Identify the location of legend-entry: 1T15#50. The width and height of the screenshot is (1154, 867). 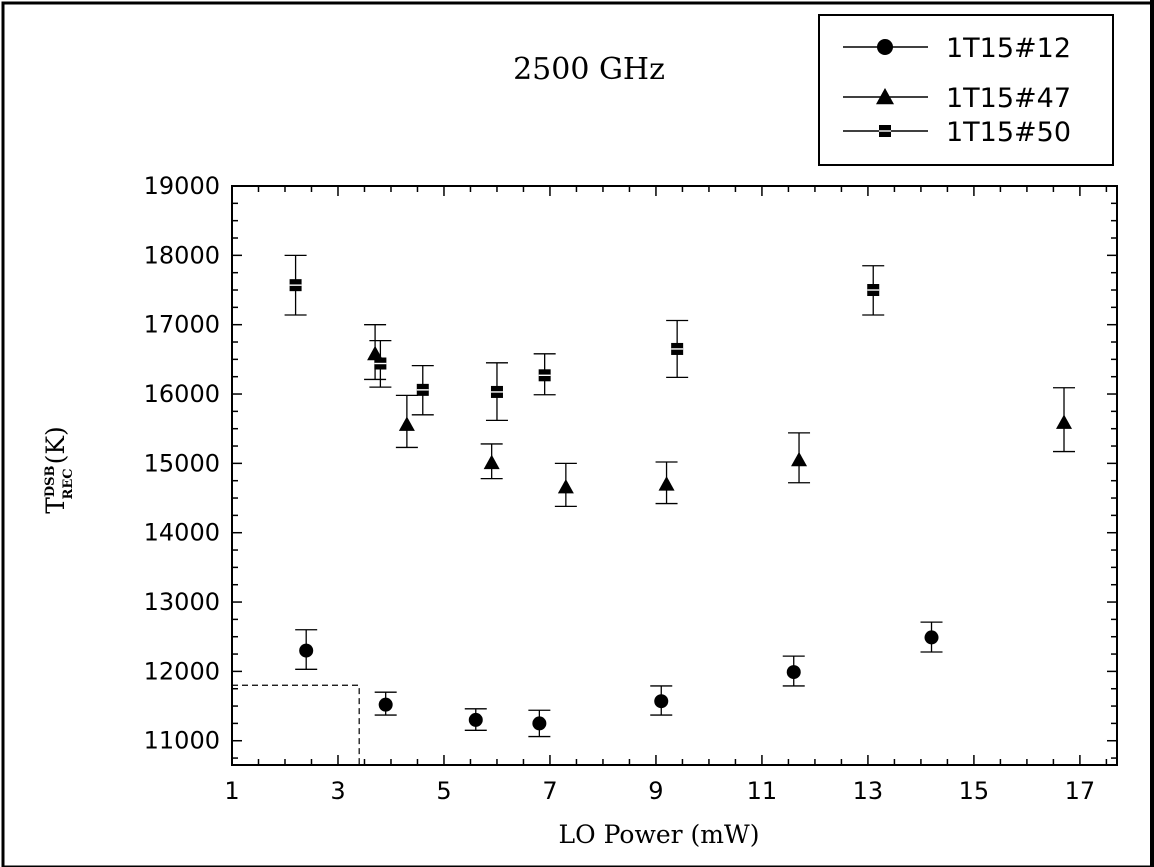
(957, 132).